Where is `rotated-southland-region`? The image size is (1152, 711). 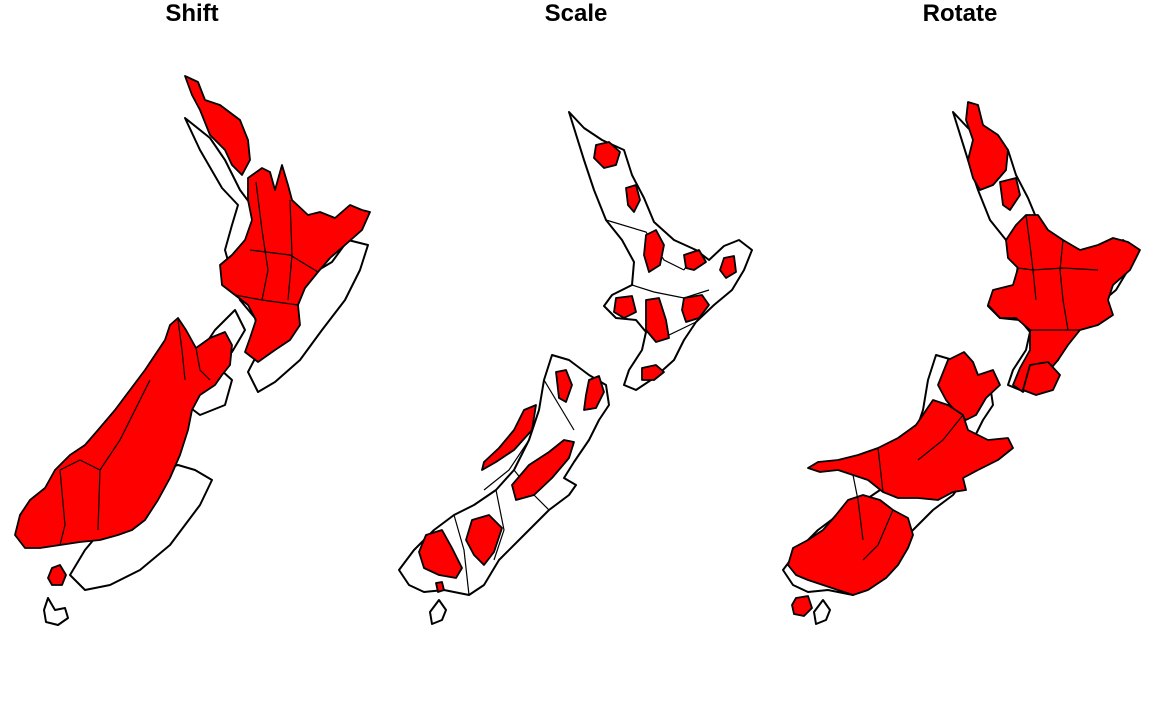
rotated-southland-region is located at coordinates (850, 545).